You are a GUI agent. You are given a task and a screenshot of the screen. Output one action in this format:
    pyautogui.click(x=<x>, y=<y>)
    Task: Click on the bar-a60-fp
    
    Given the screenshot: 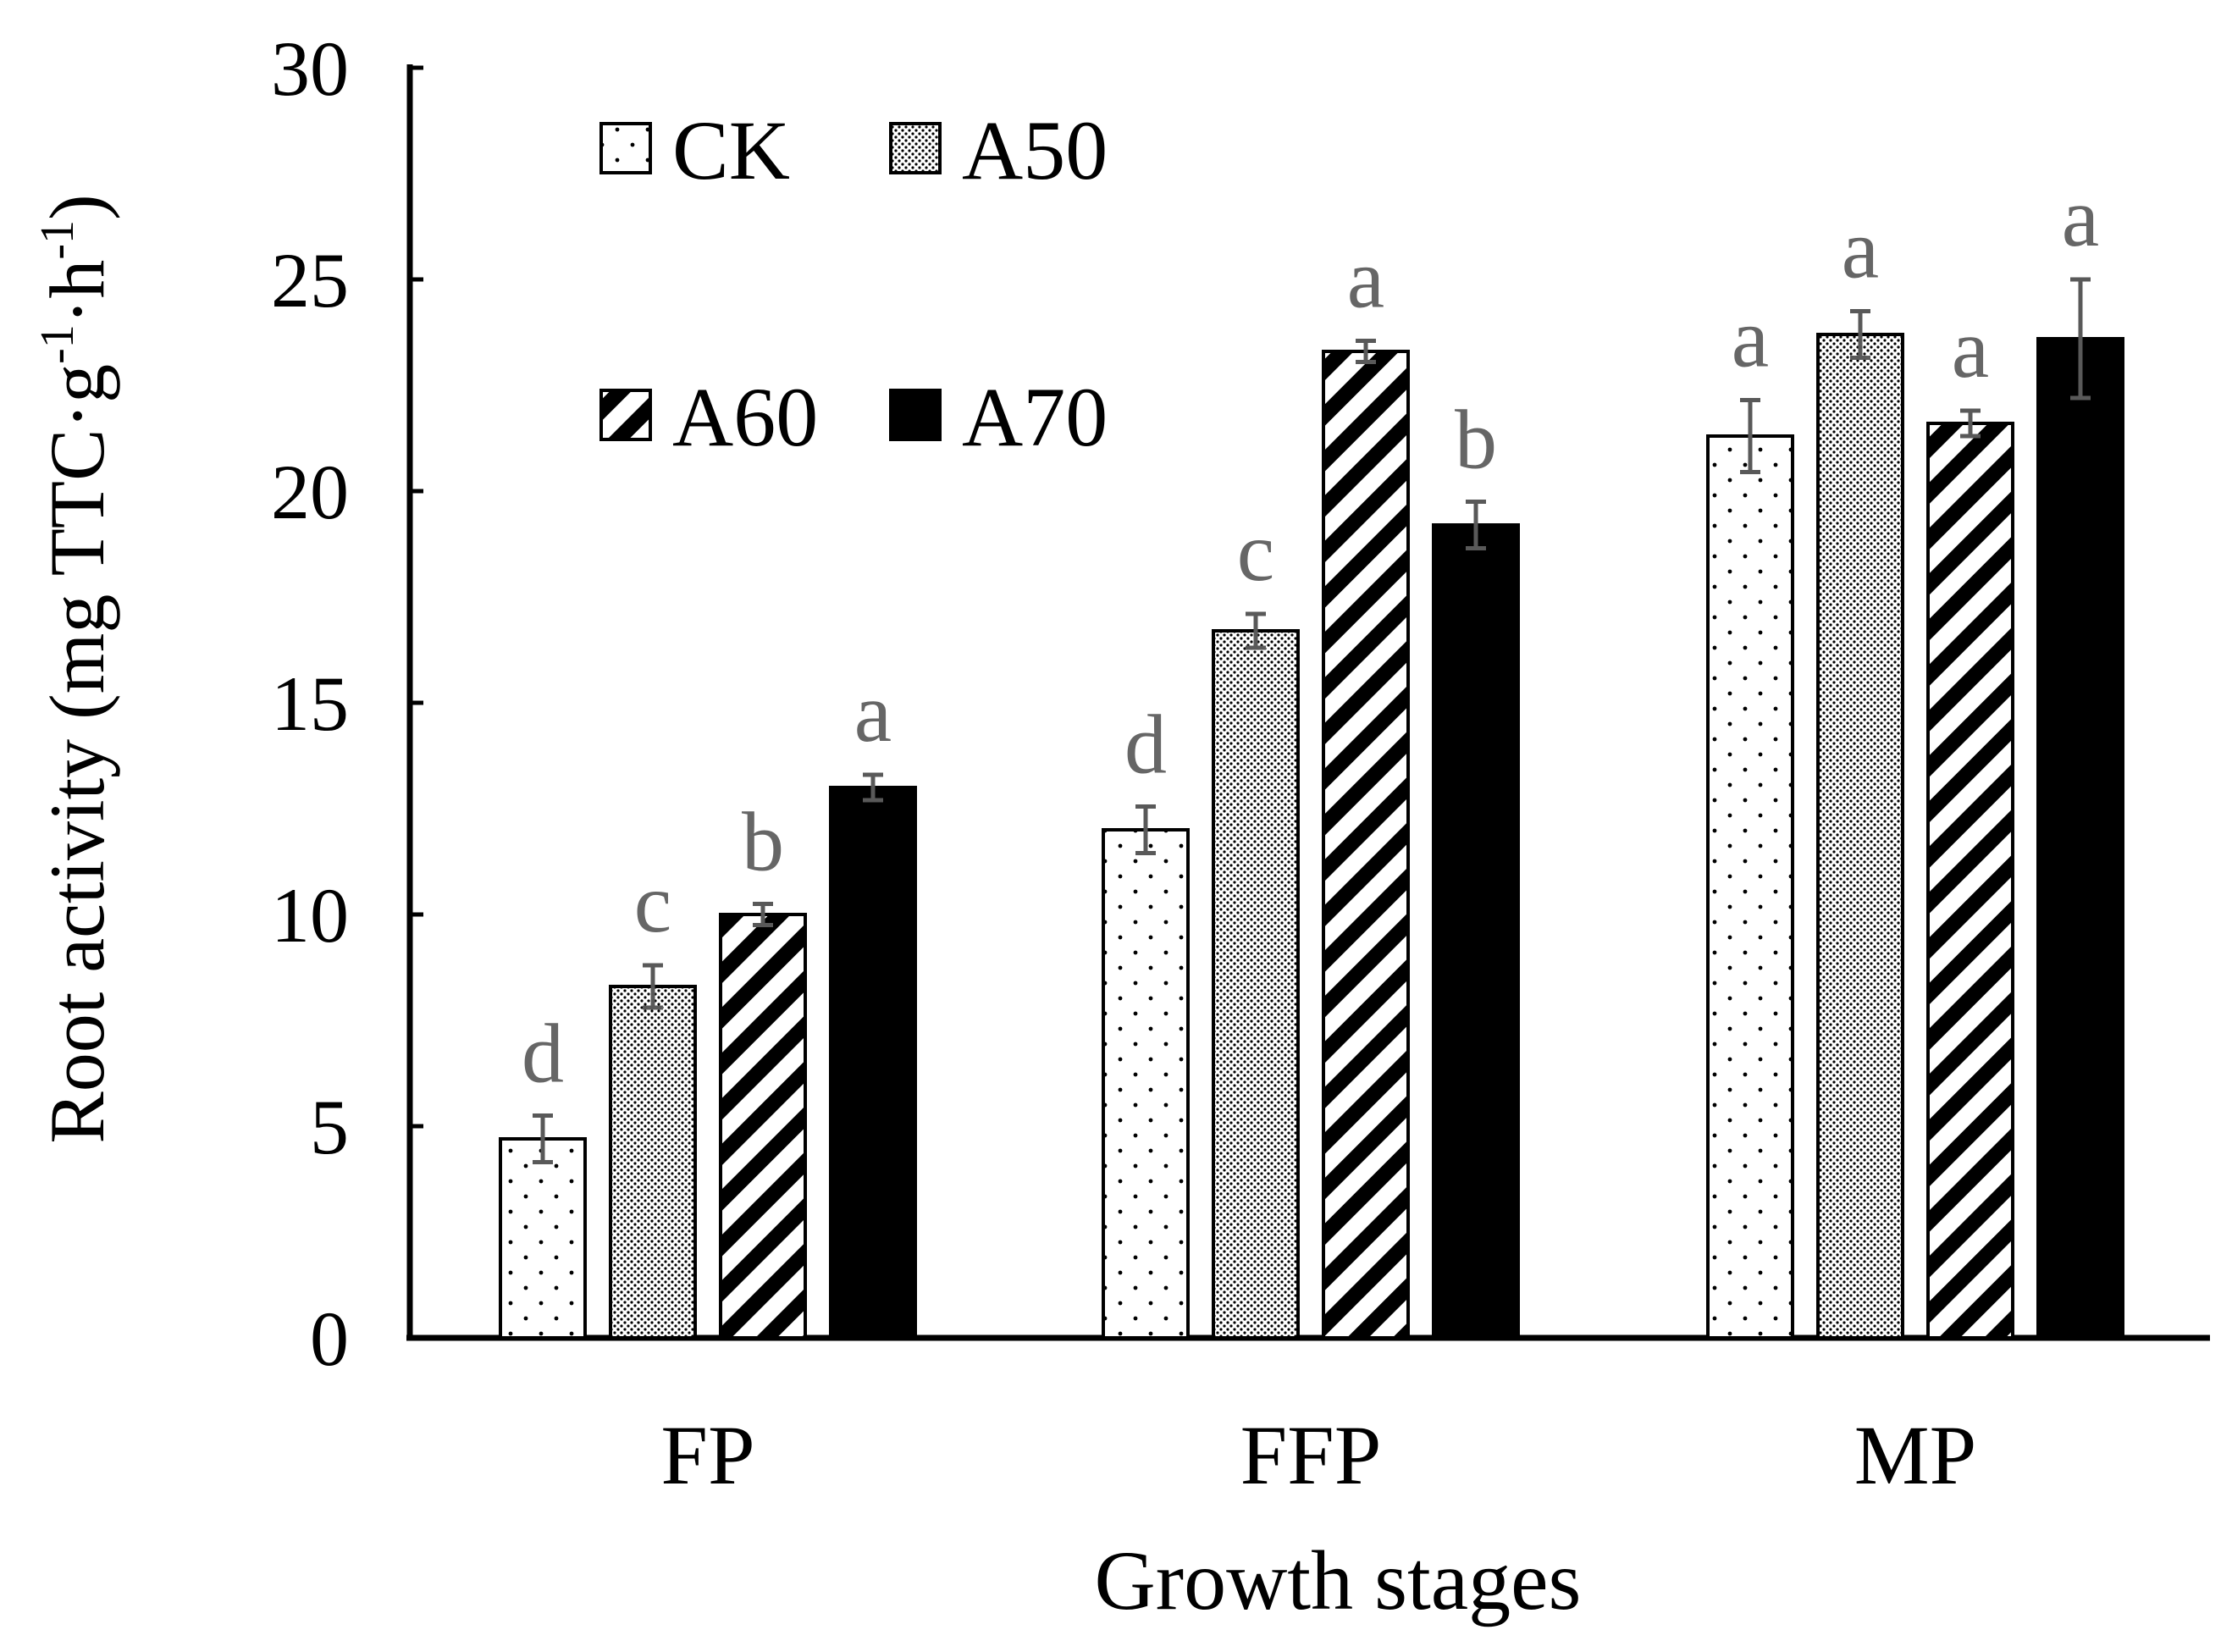 What is the action you would take?
    pyautogui.click(x=763, y=1126)
    